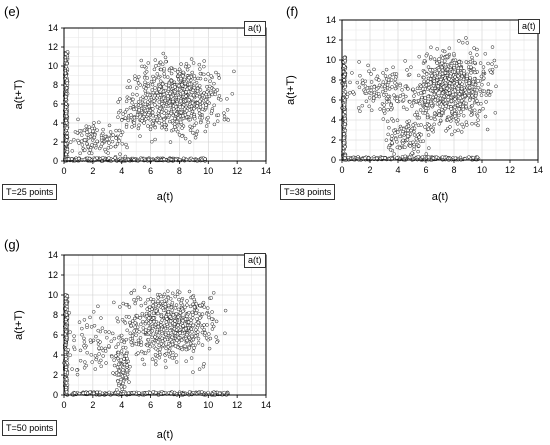 This screenshot has height=445, width=550. What do you see at coordinates (165, 325) in the screenshot?
I see `plot-frame` at bounding box center [165, 325].